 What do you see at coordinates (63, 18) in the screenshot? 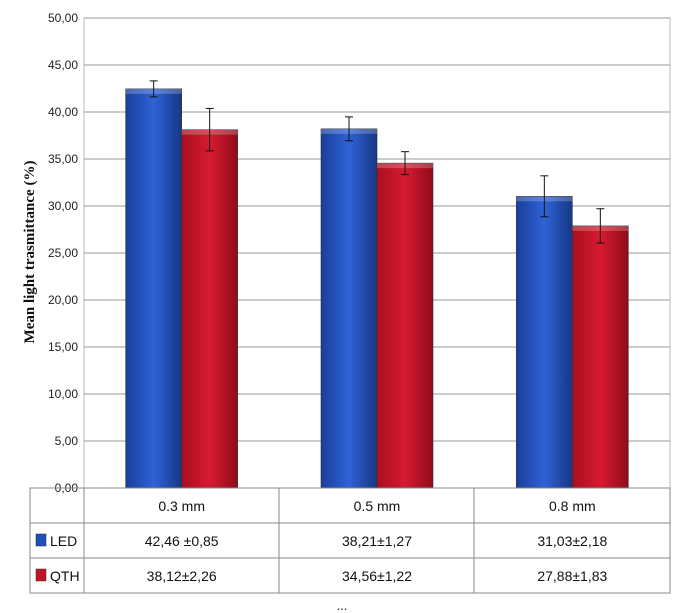
I see `y-tick-label: 50,00` at bounding box center [63, 18].